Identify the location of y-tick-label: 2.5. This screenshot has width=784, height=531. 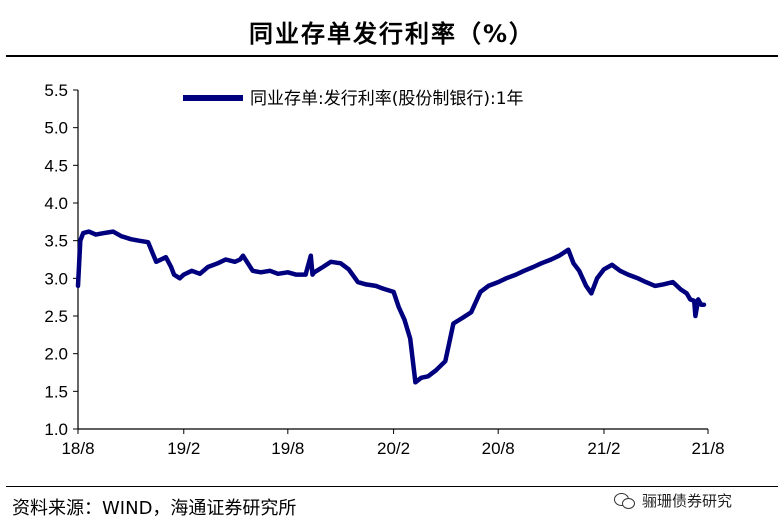
(56, 316).